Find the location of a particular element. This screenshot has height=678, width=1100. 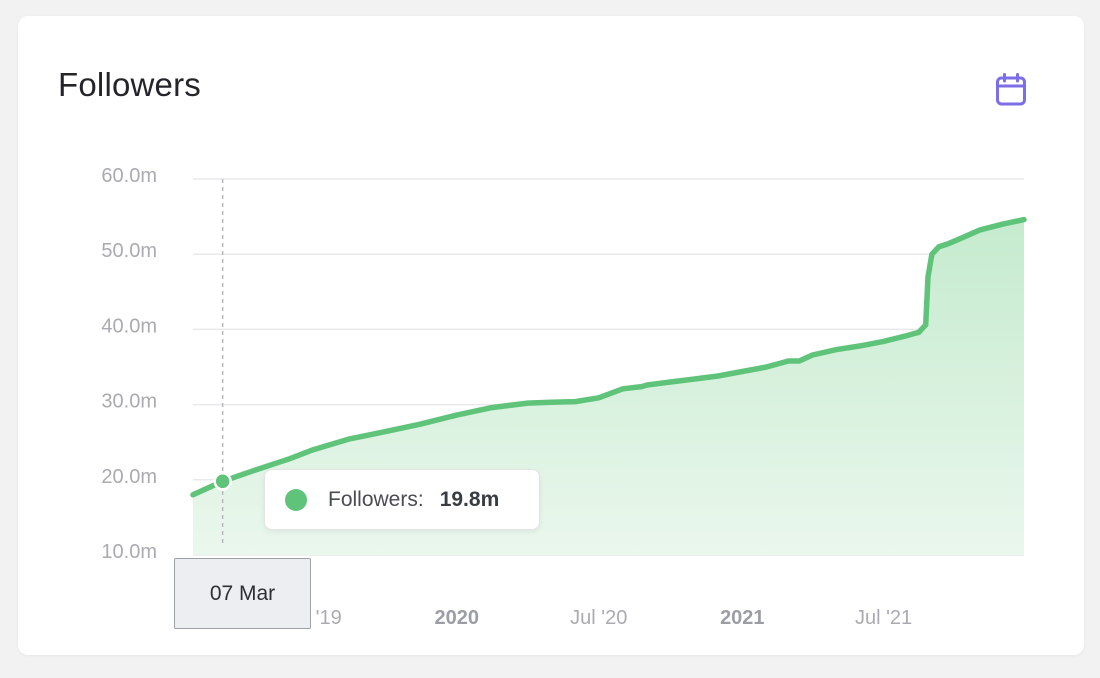

y-axis: 60.0m 50.0m 40.0m 30.0m 20.0m 10.0m is located at coordinates (129, 364).